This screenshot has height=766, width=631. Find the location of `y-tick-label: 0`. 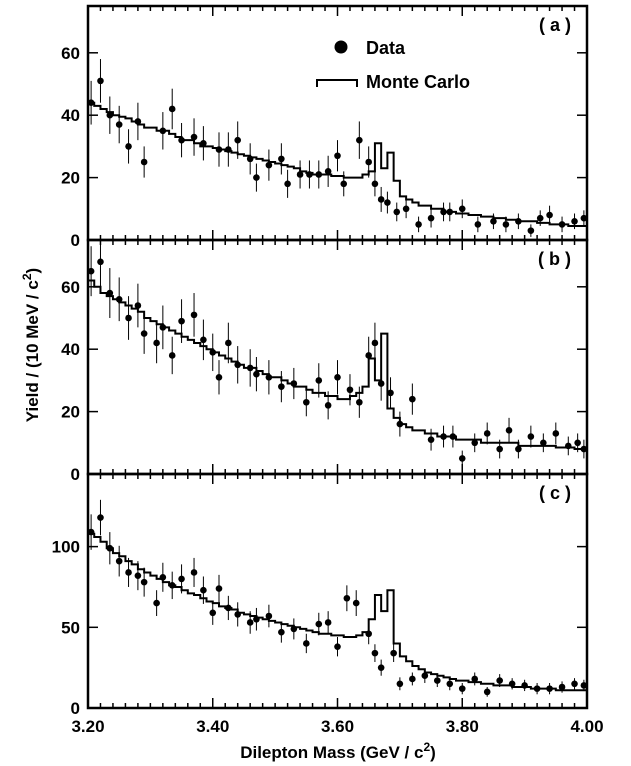

y-tick-label: 0 is located at coordinates (75, 240).